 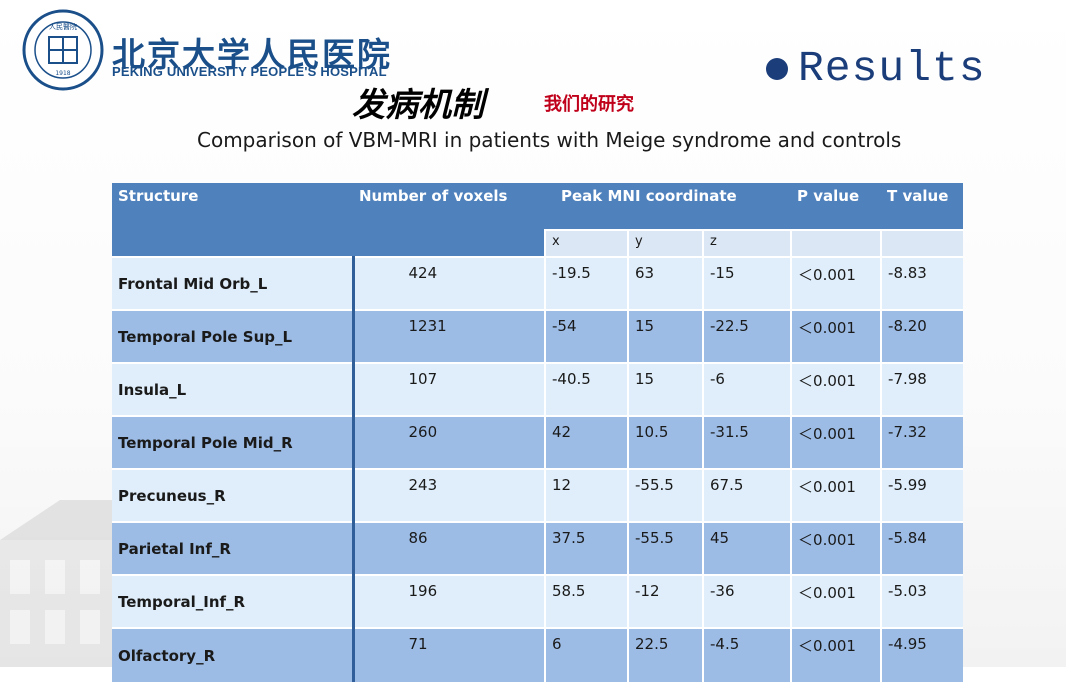 I want to click on header-p-value: P value, so click(x=836, y=206).